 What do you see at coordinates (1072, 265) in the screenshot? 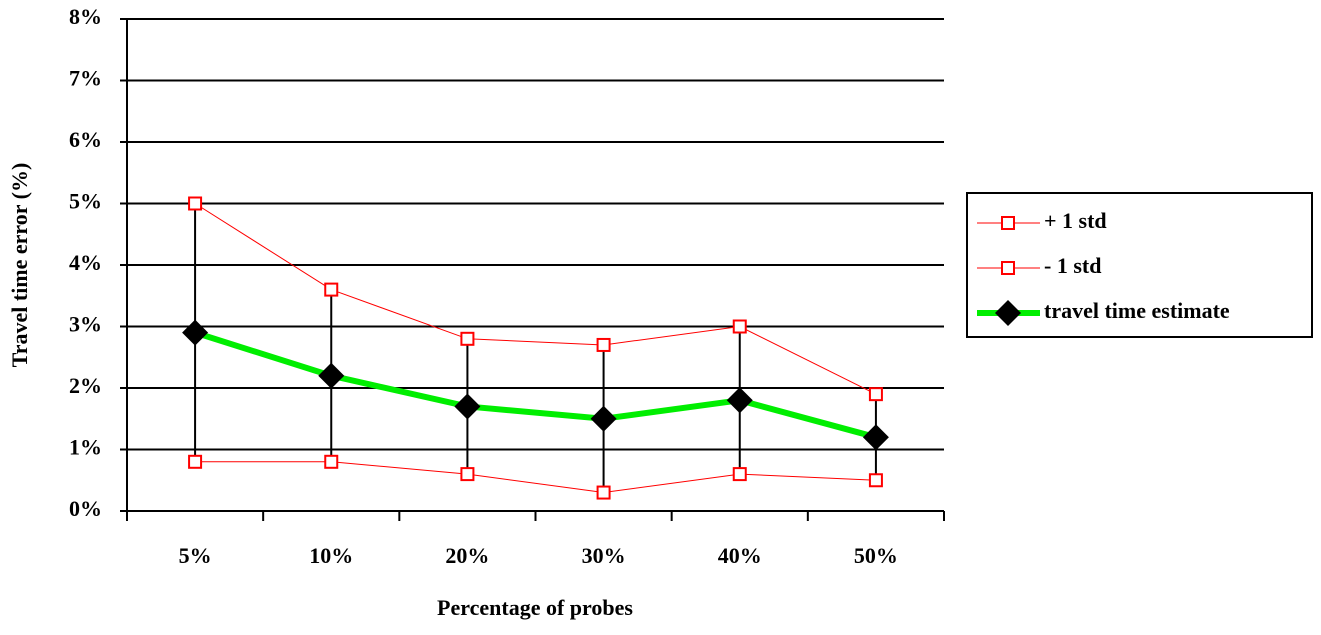
I see `legend-label: - 1 std` at bounding box center [1072, 265].